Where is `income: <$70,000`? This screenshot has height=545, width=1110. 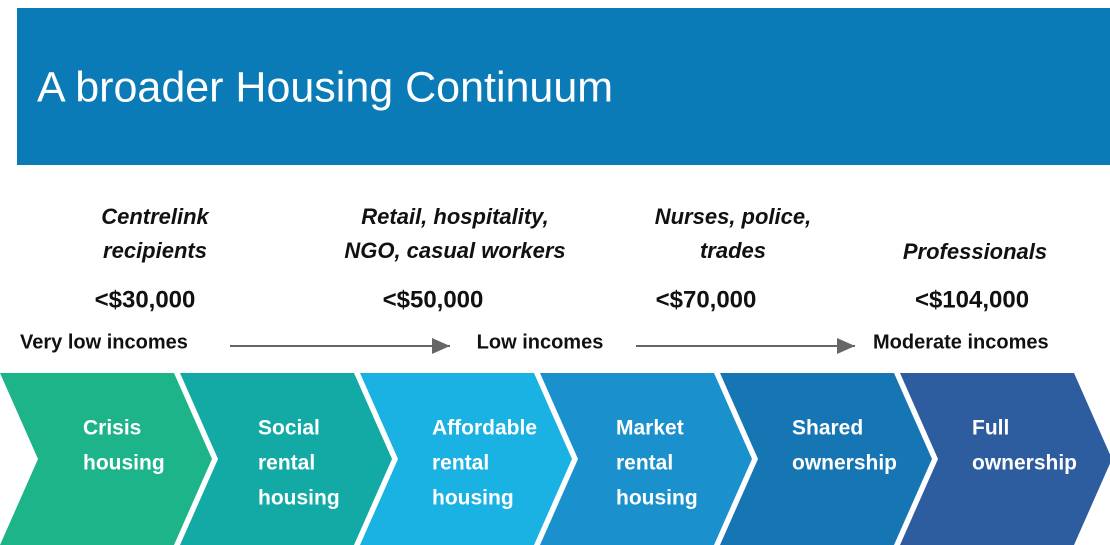 income: <$70,000 is located at coordinates (706, 299).